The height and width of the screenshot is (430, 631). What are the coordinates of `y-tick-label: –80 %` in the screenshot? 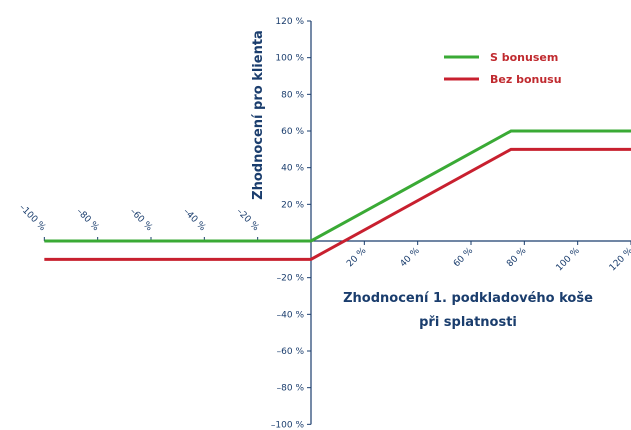 It's located at (291, 389).